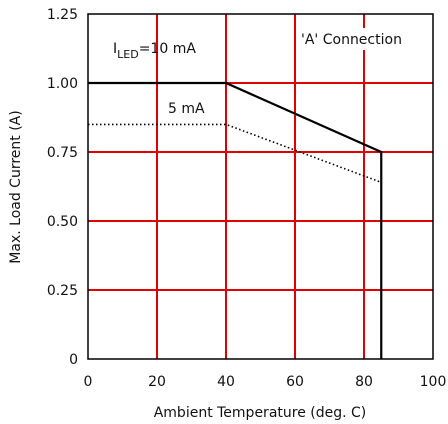  I want to click on y-axis-label: Max. Load Current (A), so click(16, 186).